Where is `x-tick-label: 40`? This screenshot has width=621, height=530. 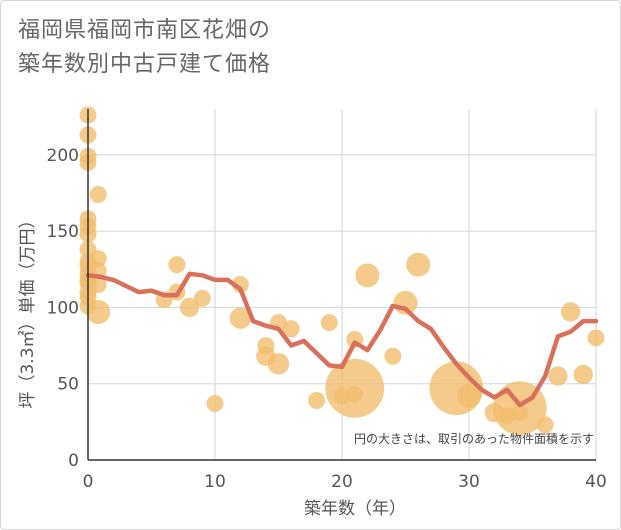 x-tick-label: 40 is located at coordinates (596, 482).